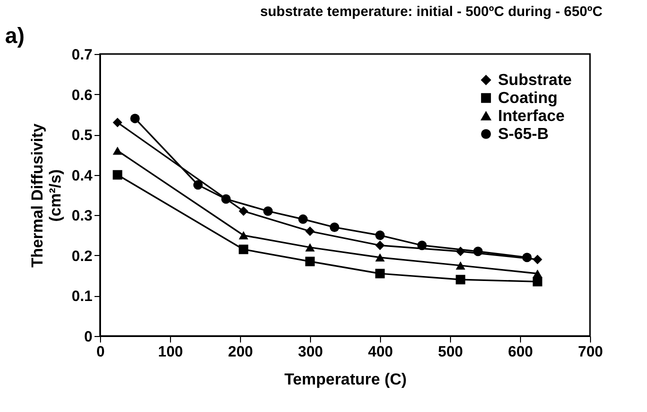  What do you see at coordinates (82, 95) in the screenshot?
I see `y-tick-label: 0.6` at bounding box center [82, 95].